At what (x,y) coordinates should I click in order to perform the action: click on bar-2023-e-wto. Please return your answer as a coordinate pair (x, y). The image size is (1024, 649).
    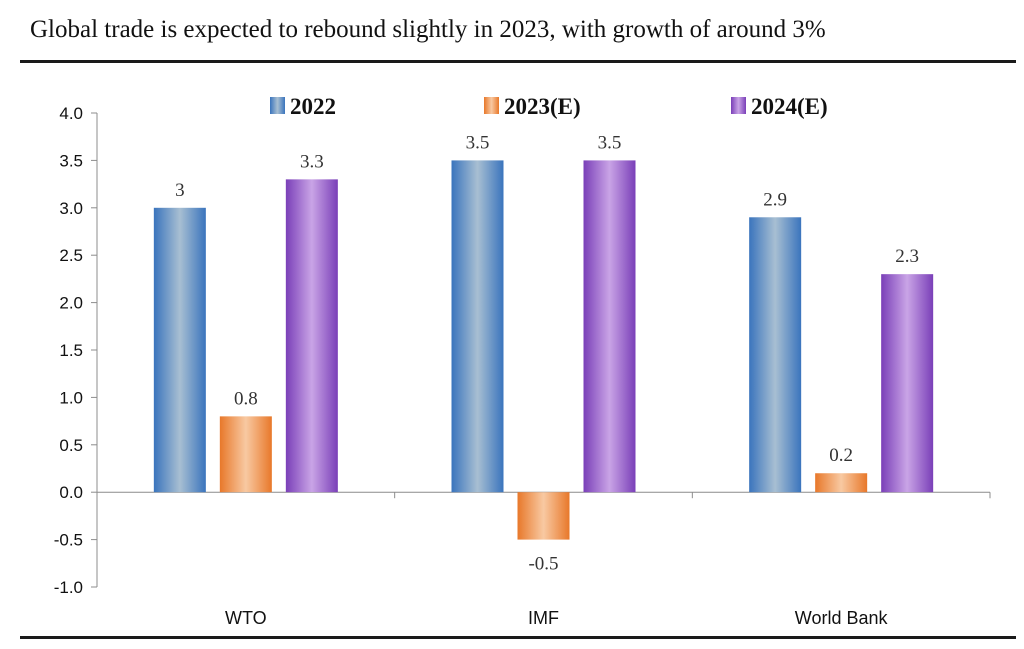
    Looking at the image, I should click on (245, 454).